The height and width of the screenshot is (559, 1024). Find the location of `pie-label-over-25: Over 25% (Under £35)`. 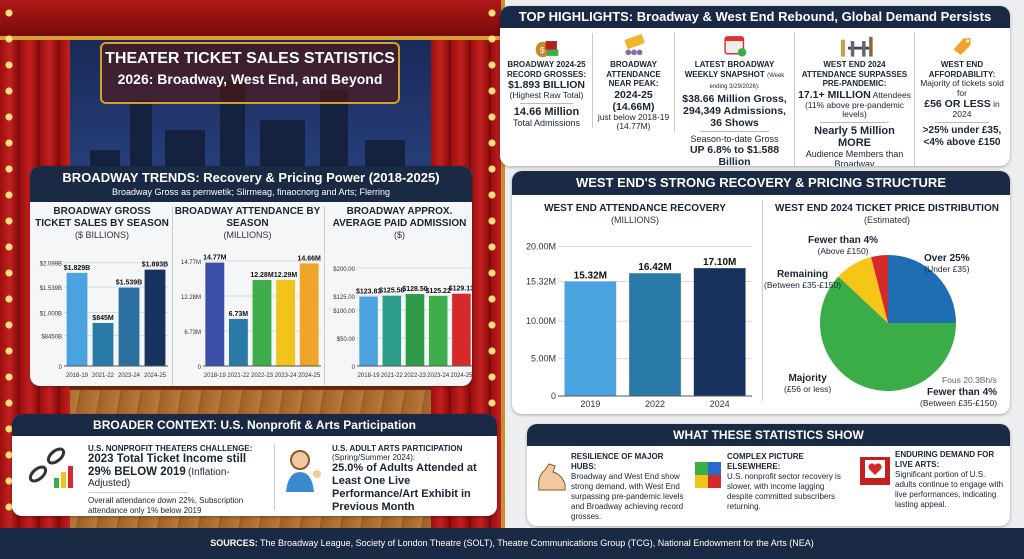

pie-label-over-25: Over 25% (Under £35) is located at coordinates (947, 264).